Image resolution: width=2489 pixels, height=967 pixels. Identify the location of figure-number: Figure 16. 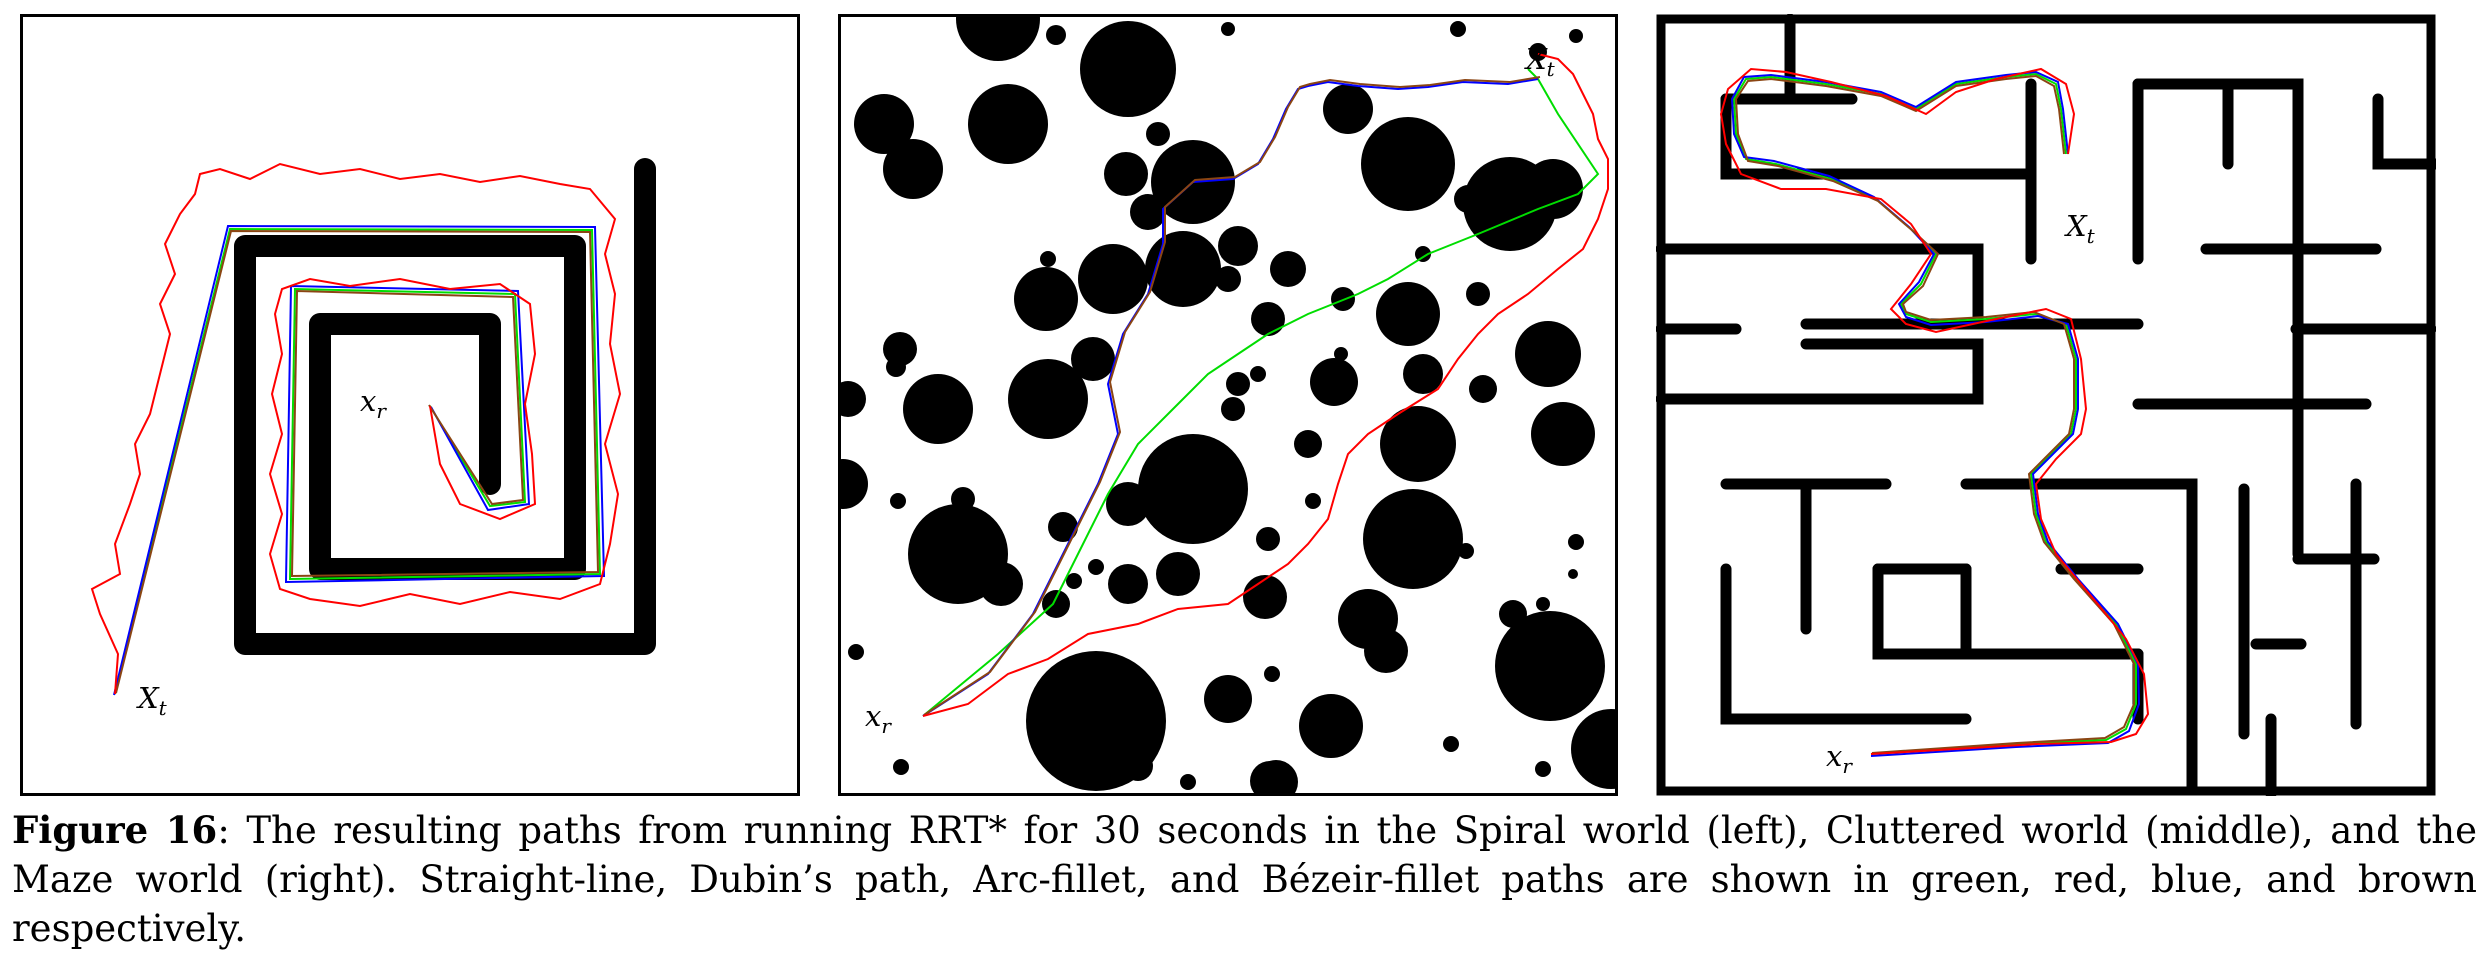
(115, 830).